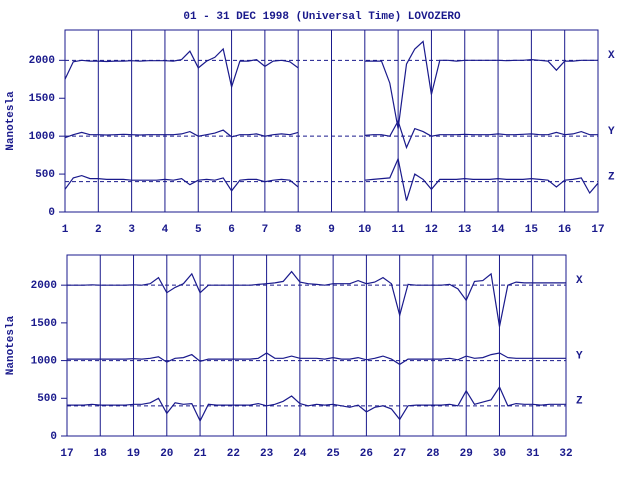  I want to click on x-tick-label: 12, so click(431, 230).